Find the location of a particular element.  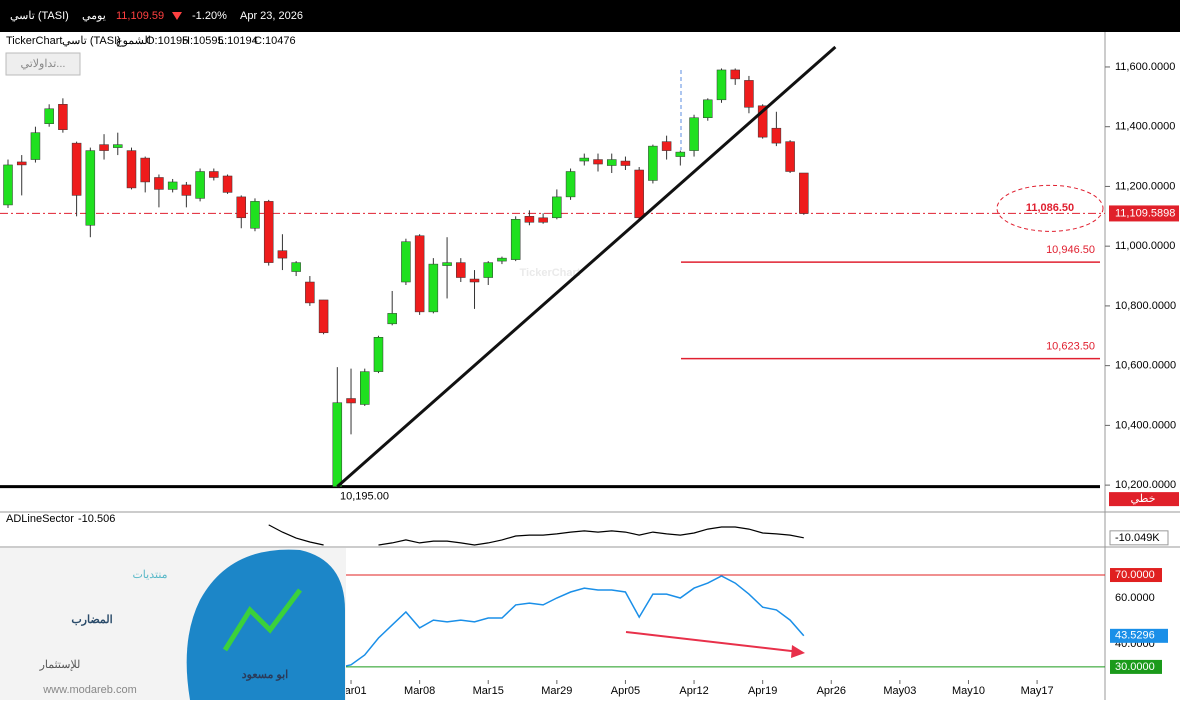

ohlc-label: O:10195 is located at coordinates (167, 41).